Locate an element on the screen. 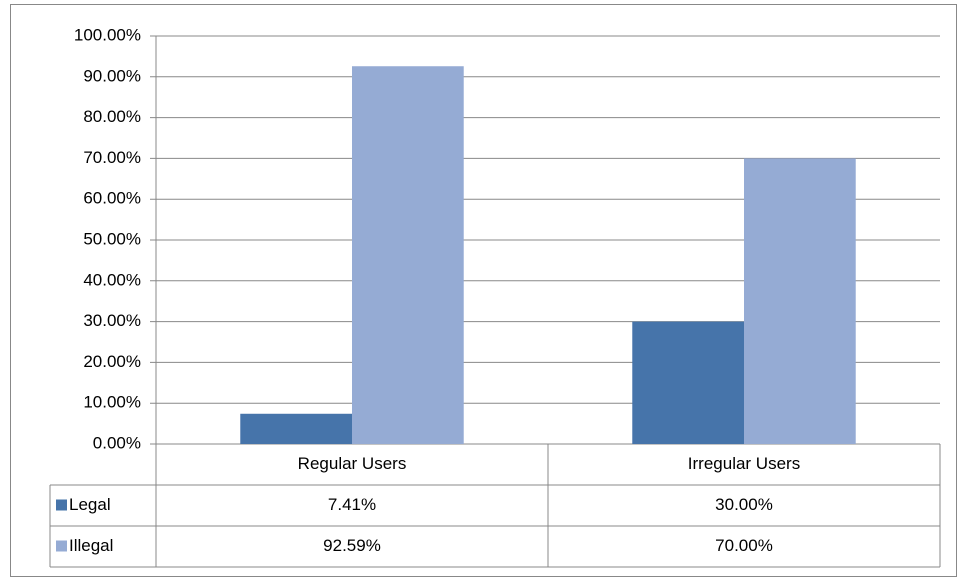 The width and height of the screenshot is (958, 578). y-tick-label: 60.00% is located at coordinates (112, 198).